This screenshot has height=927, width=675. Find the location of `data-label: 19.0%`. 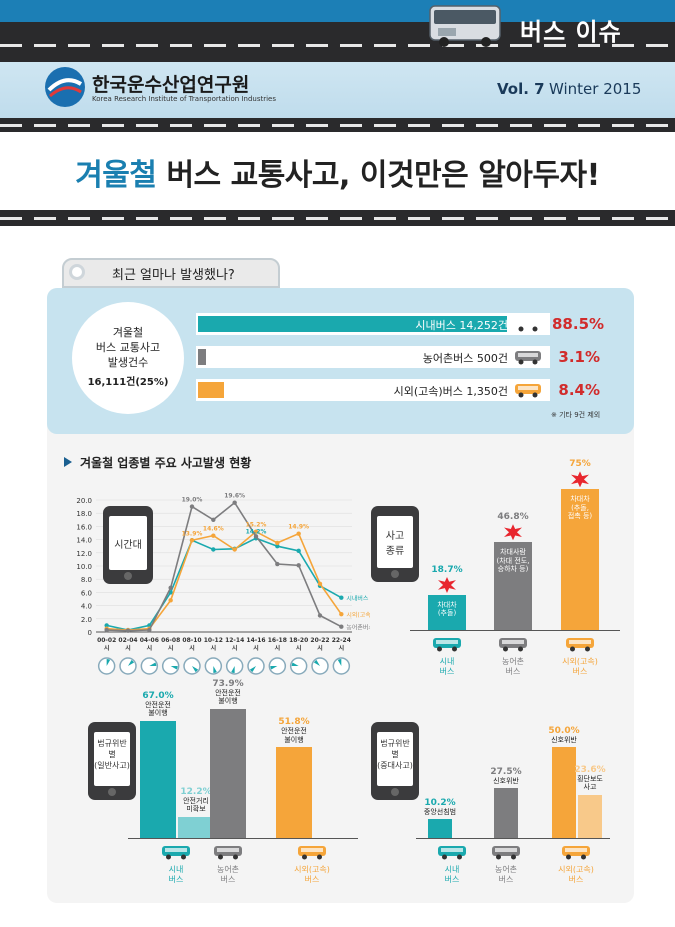

data-label: 19.0% is located at coordinates (192, 500).